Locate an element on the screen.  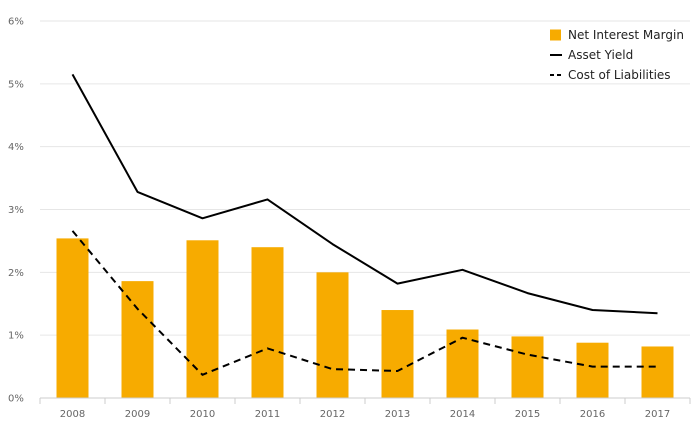
legend-label: Asset Yield is located at coordinates (600, 55).